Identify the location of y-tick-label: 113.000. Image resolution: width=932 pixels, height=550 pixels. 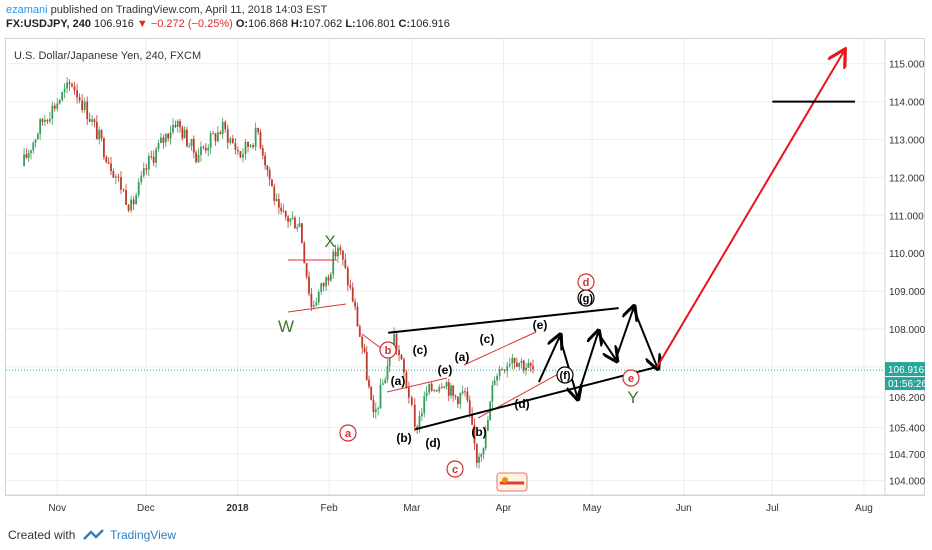
(907, 141).